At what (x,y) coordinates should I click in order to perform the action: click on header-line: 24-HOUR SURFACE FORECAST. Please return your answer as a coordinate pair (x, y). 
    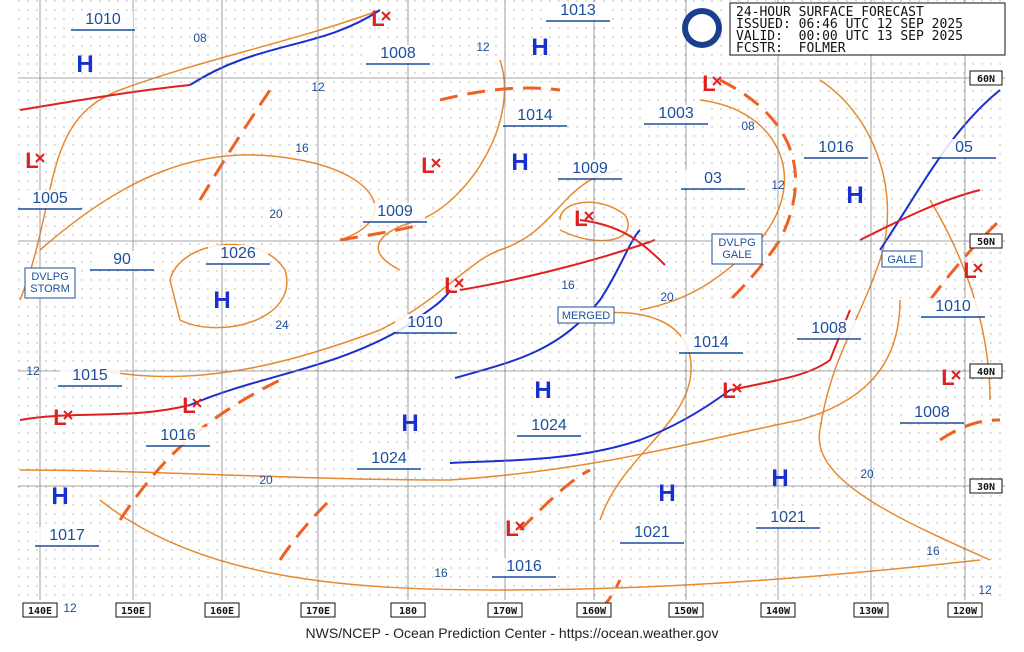
    Looking at the image, I should click on (830, 12).